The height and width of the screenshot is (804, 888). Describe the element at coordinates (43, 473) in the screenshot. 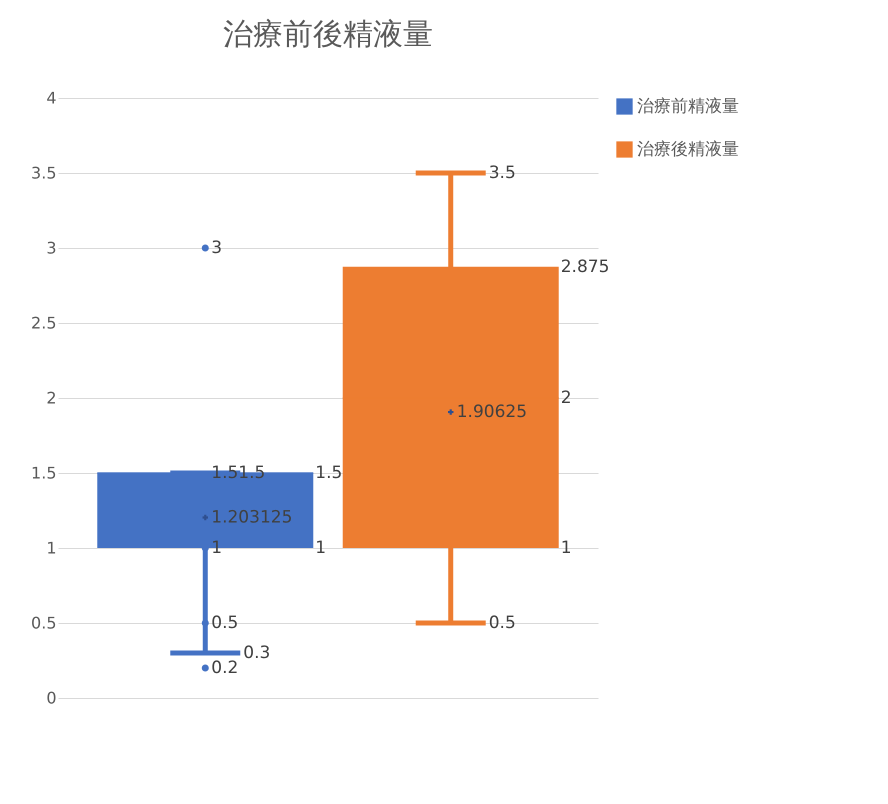

I see `y-tick-label: 1.5` at that location.